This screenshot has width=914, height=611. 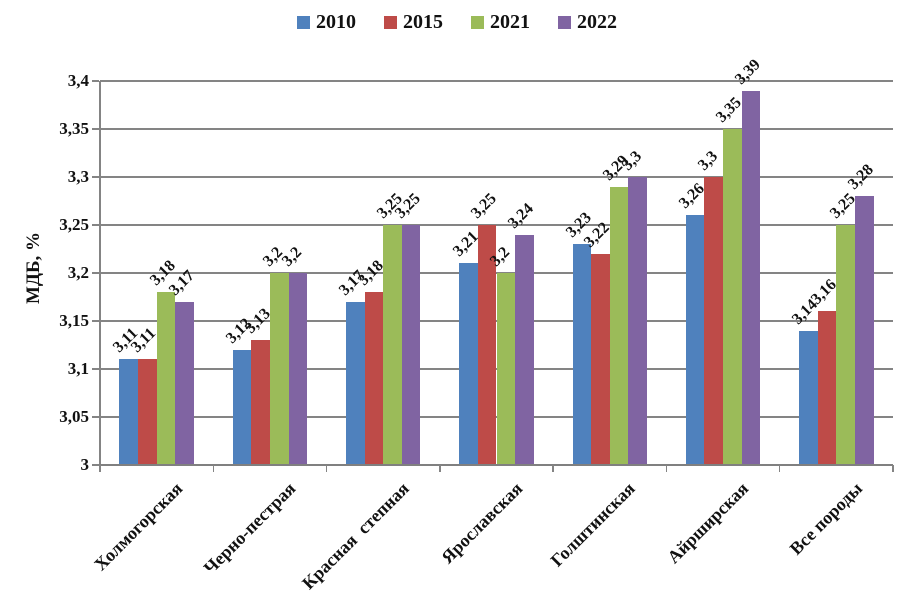 What do you see at coordinates (74, 320) in the screenshot?
I see `y-tick-label: 3,15` at bounding box center [74, 320].